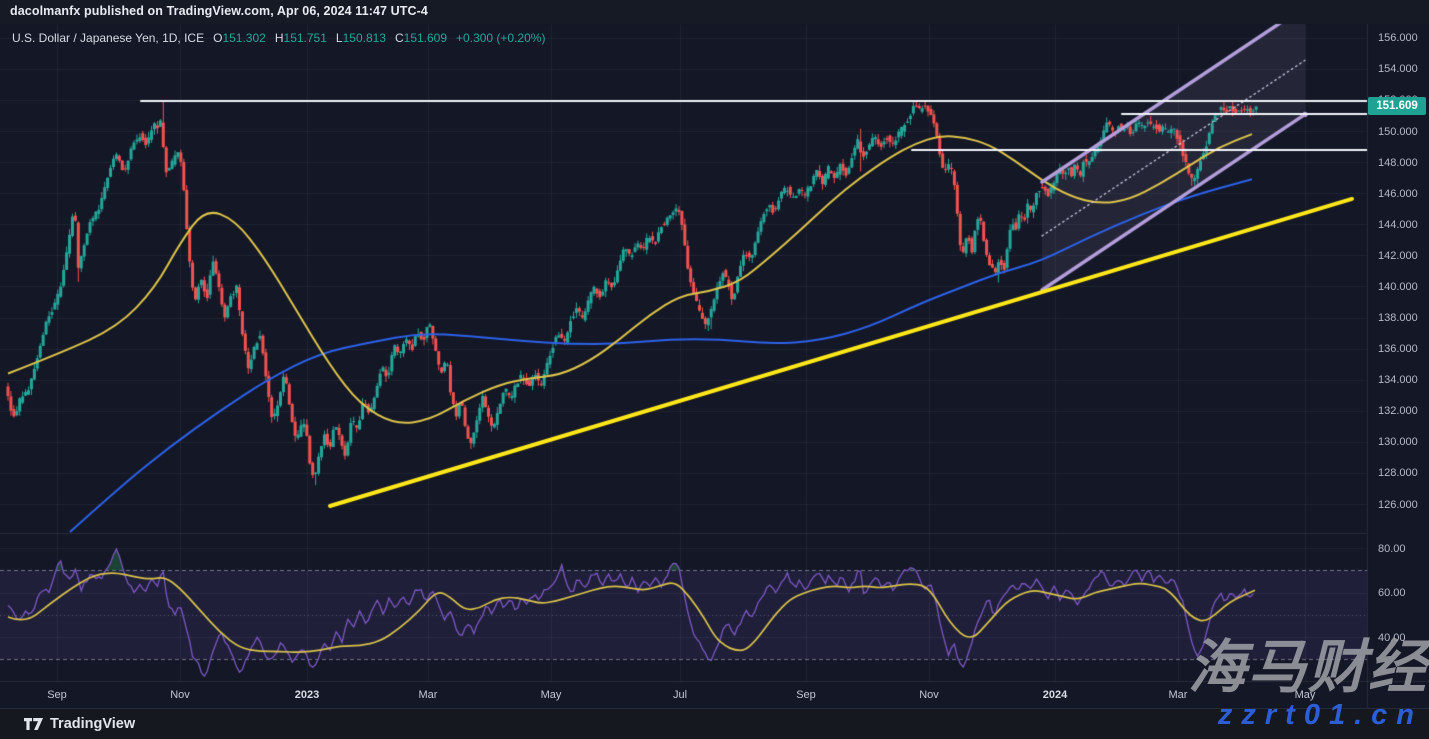 Image resolution: width=1429 pixels, height=739 pixels. I want to click on ohlc-high: H151.751, so click(300, 38).